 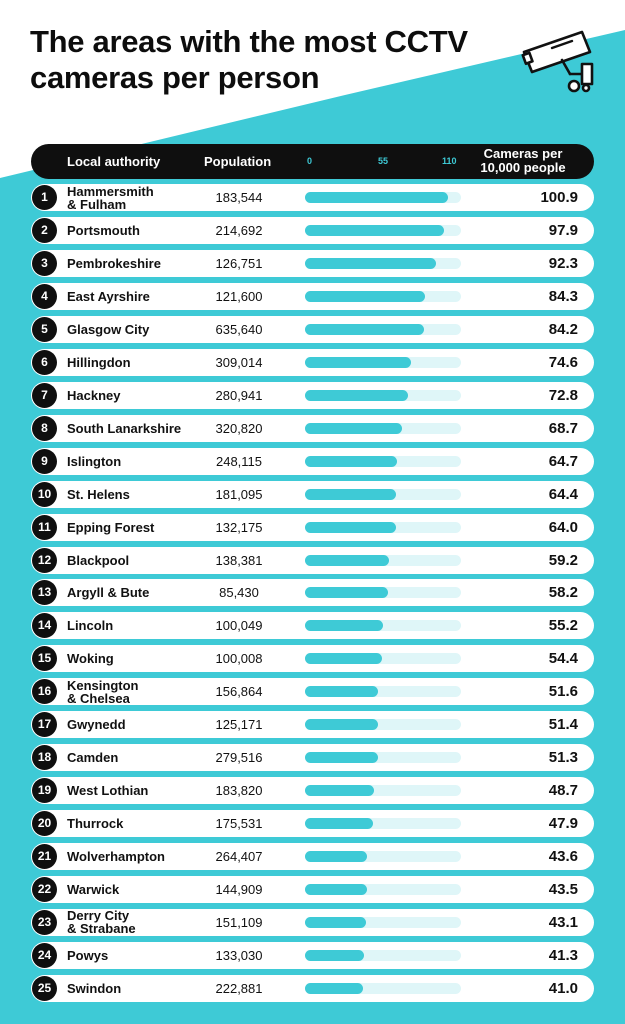 What do you see at coordinates (312, 329) in the screenshot?
I see `table-row: 5 Glasgow City 635,640 84.2` at bounding box center [312, 329].